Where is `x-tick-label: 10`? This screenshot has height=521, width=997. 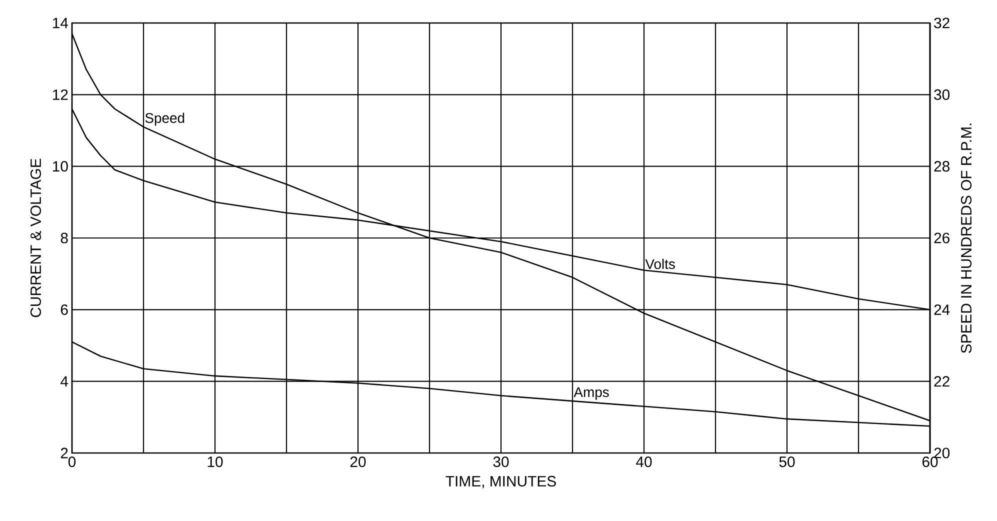
x-tick-label: 10 is located at coordinates (215, 462).